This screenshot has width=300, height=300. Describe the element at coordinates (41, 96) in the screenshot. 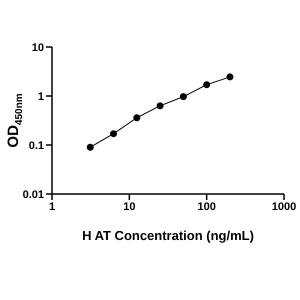

I see `y-tick-label: 1` at that location.